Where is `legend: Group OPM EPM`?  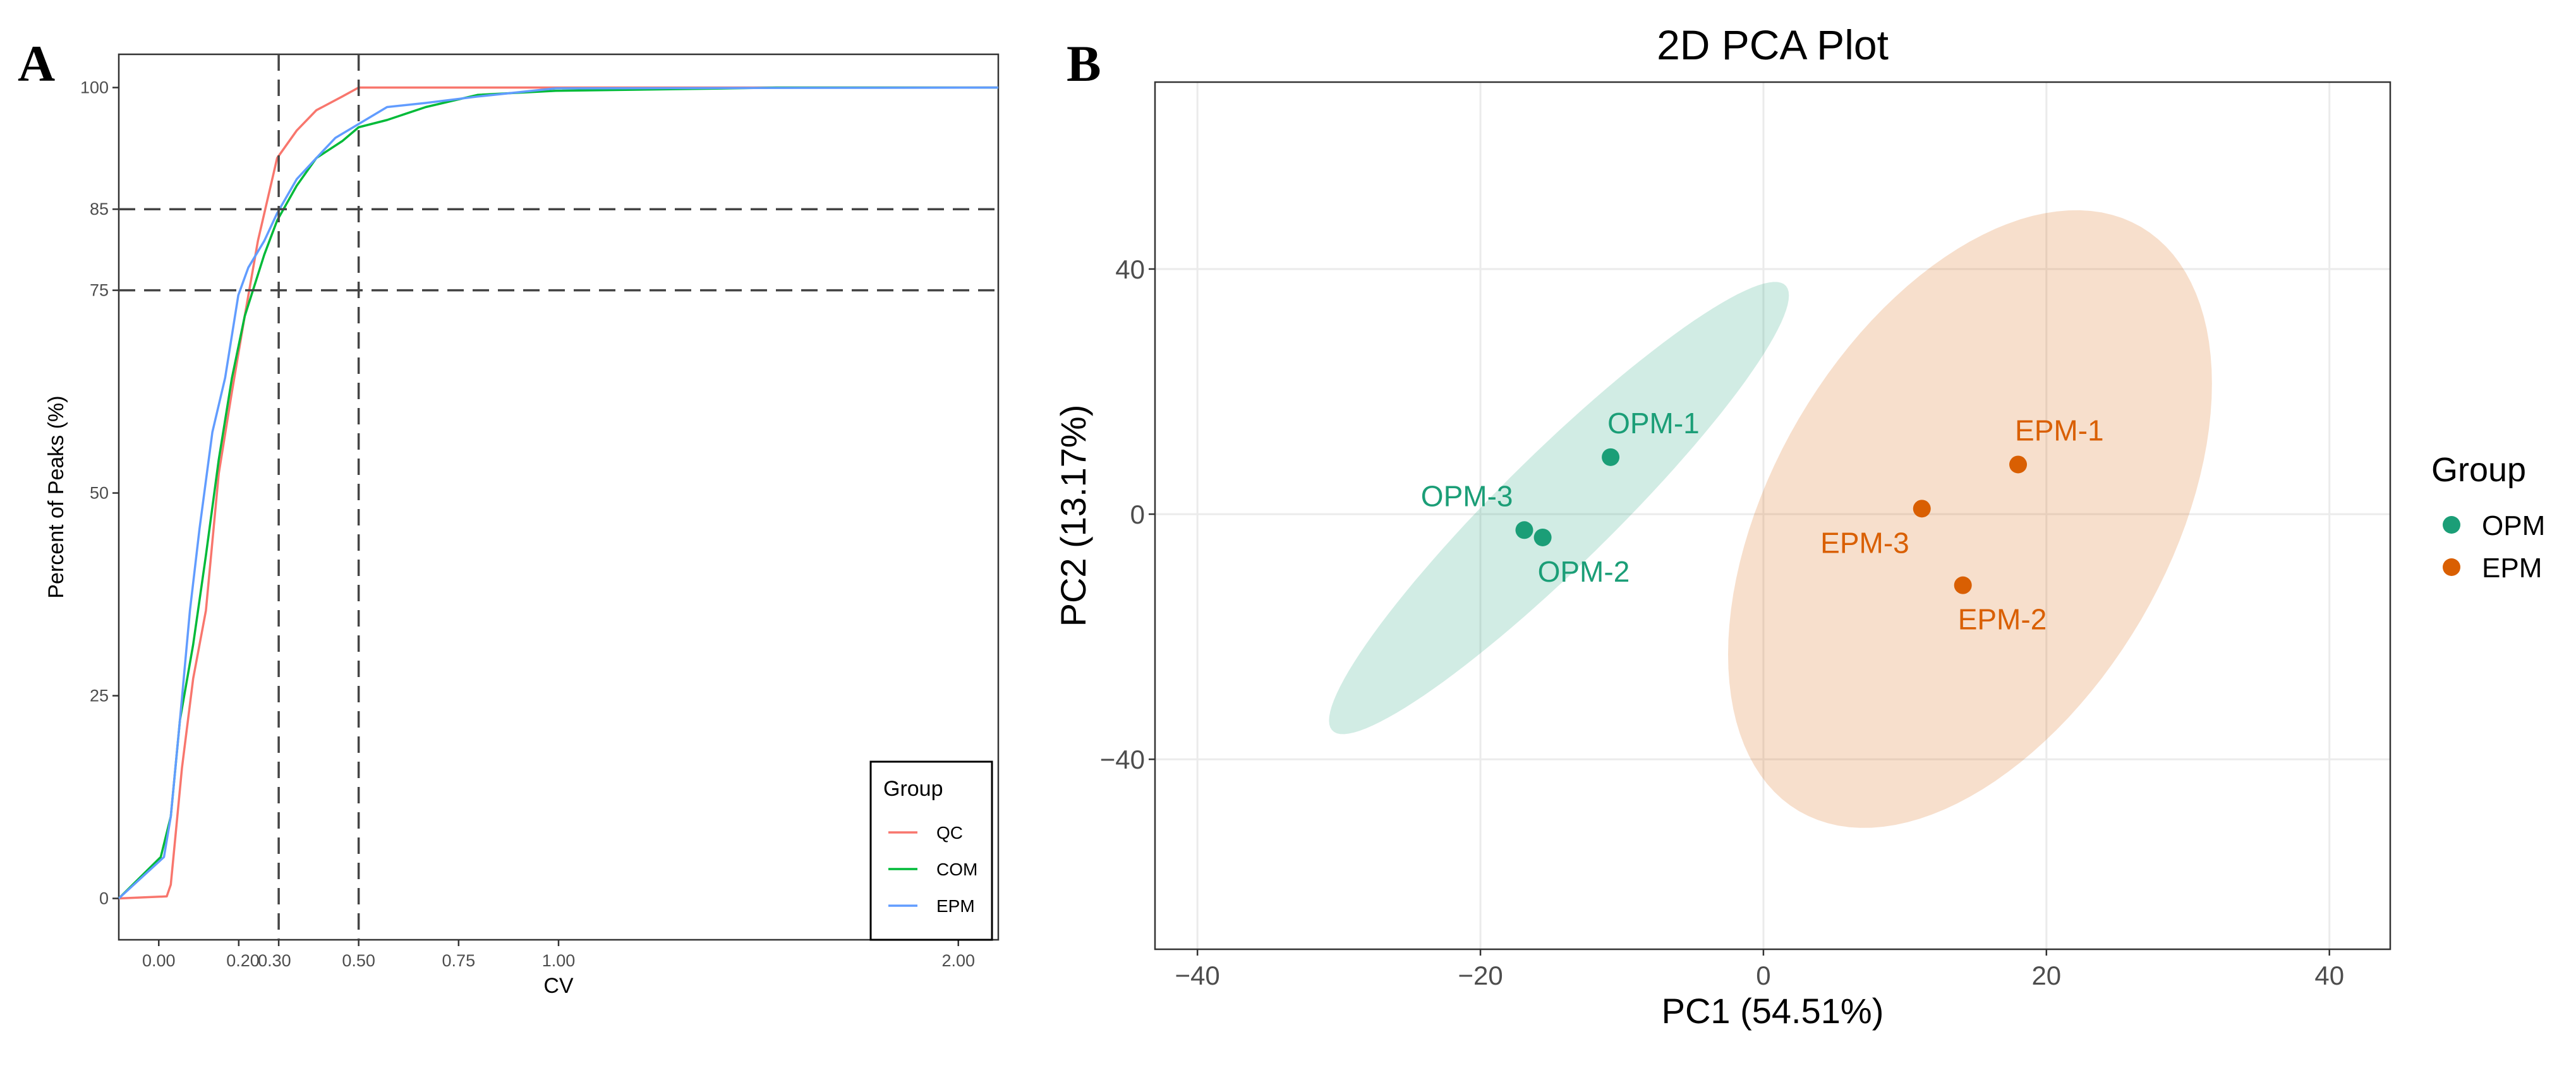 legend: Group OPM EPM is located at coordinates (2488, 517).